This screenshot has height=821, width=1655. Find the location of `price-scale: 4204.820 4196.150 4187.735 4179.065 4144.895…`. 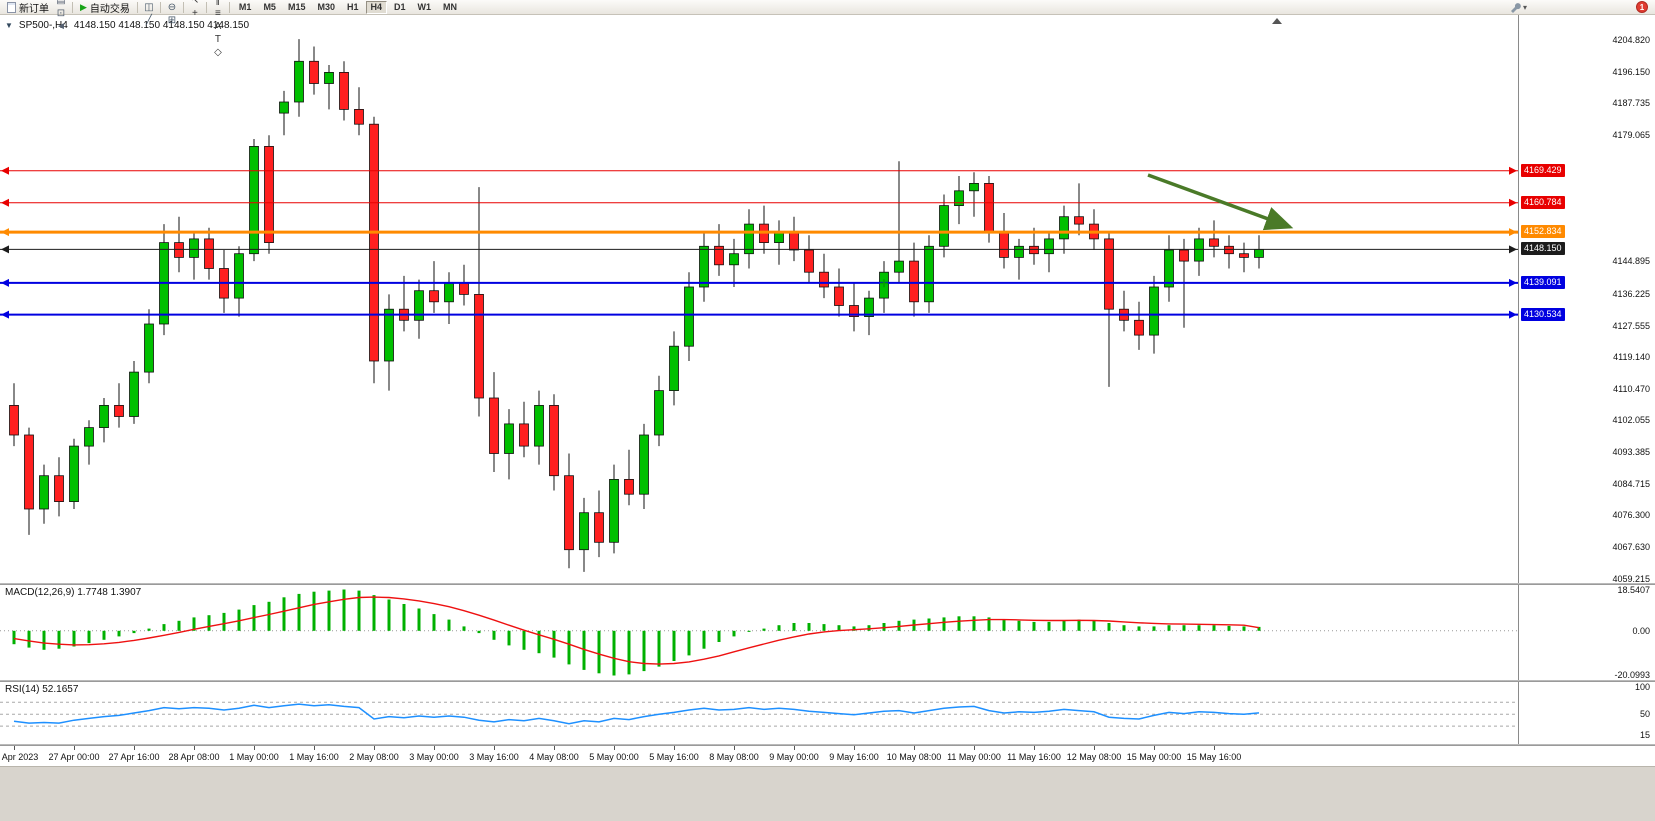

price-scale: 4204.820 4196.150 4187.735 4179.065 4144.895… is located at coordinates (1586, 299).